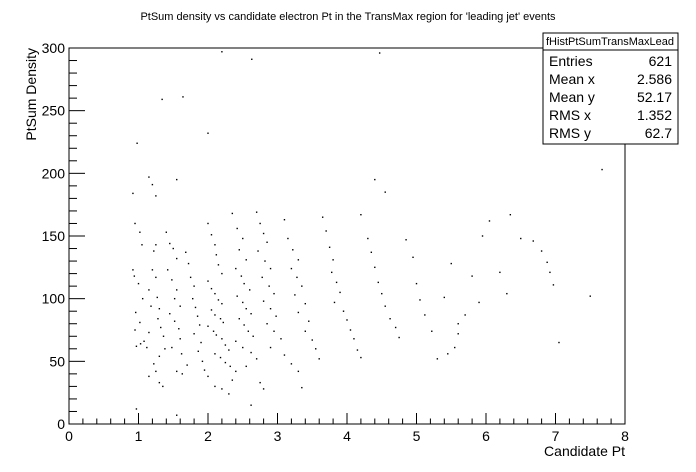 This screenshot has height=472, width=696. Describe the element at coordinates (347, 418) in the screenshot. I see `x-axis-ticks` at that location.